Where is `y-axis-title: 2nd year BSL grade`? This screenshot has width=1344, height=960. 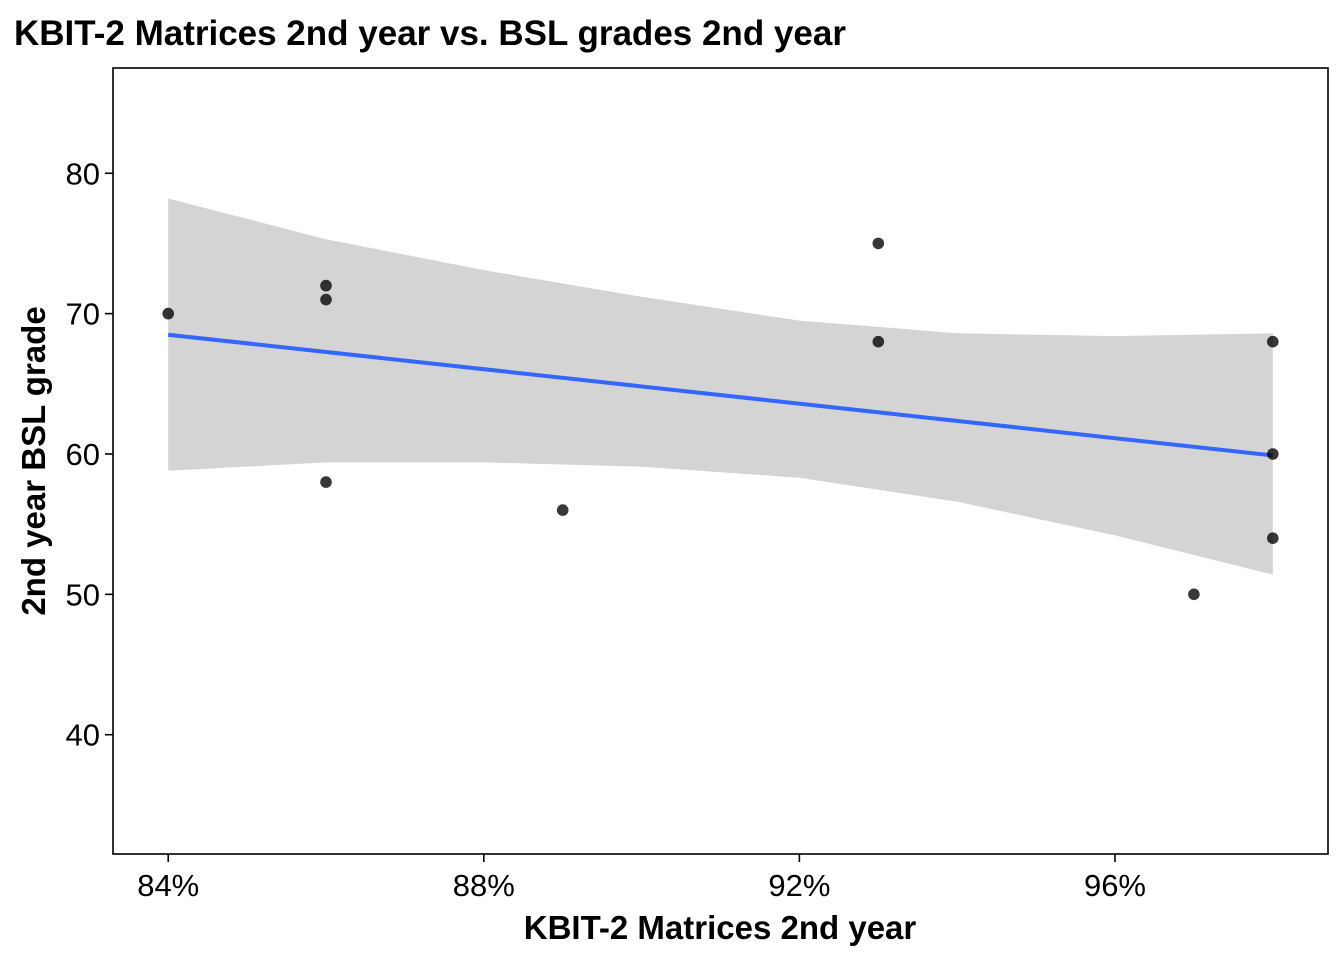
y-axis-title: 2nd year BSL grade is located at coordinates (33, 460).